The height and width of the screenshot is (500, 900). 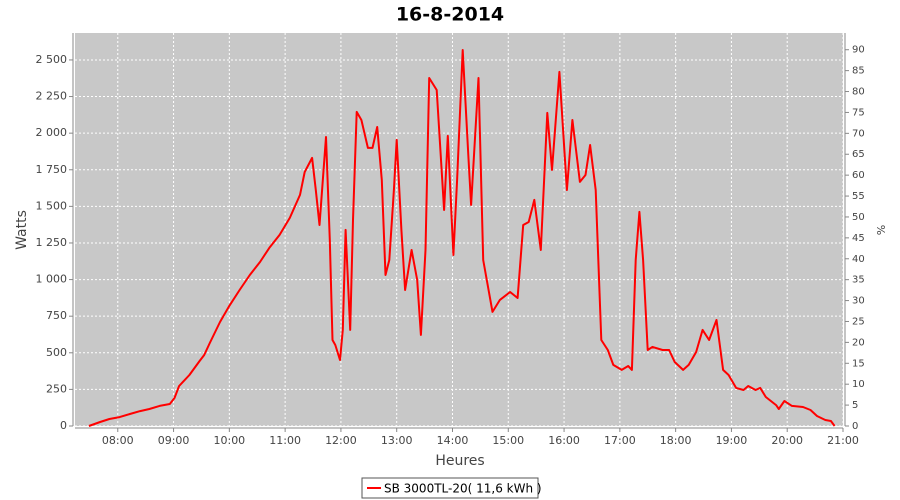 What do you see at coordinates (397, 440) in the screenshot?
I see `x-tick-label: 13:00` at bounding box center [397, 440].